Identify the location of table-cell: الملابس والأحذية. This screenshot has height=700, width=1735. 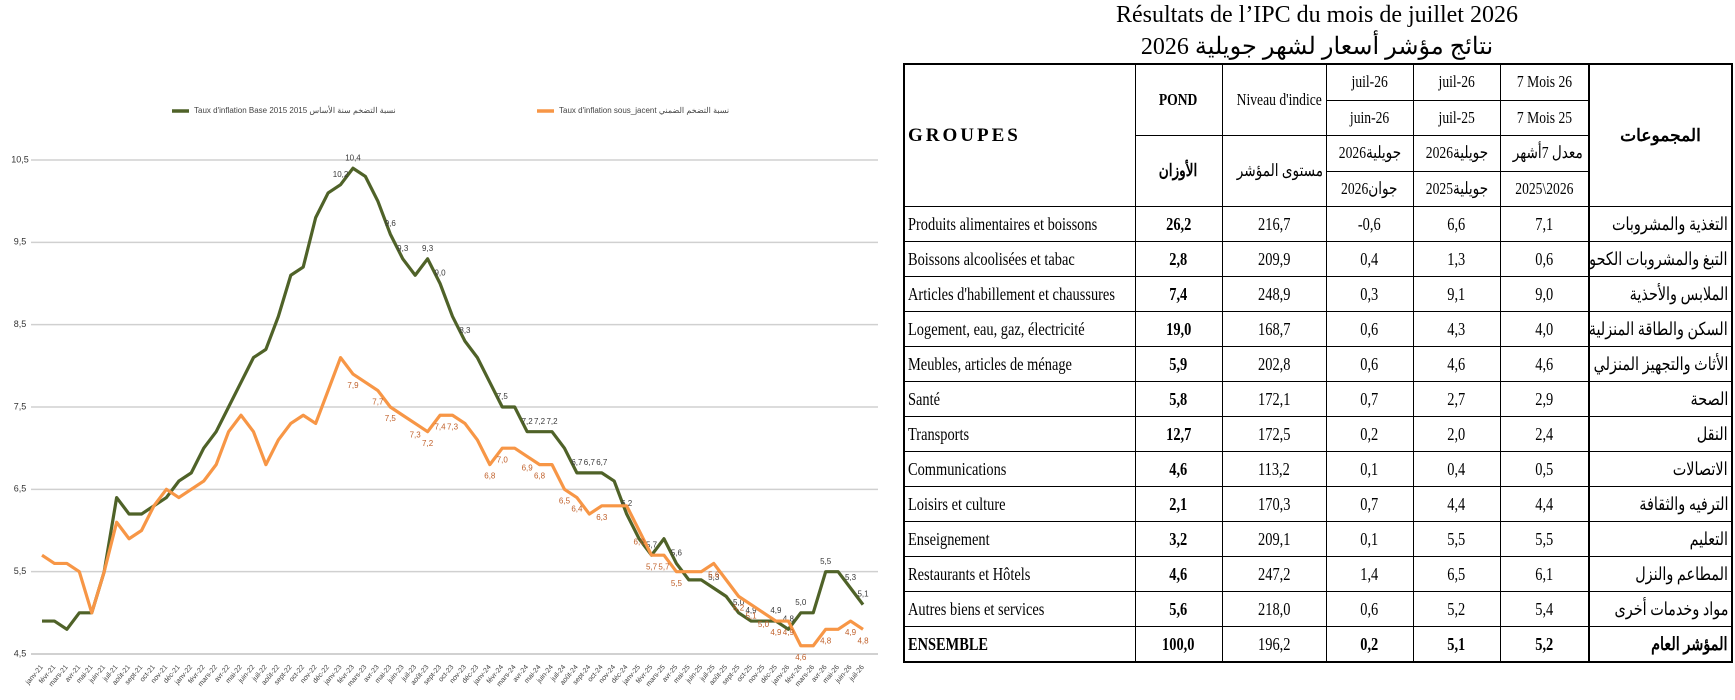
(1660, 294).